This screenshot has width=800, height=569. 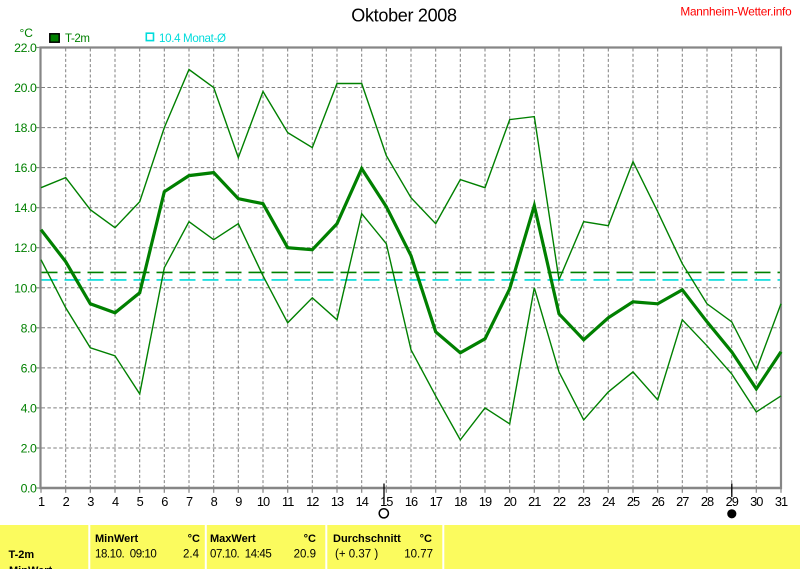 I want to click on svg-text: 18.0, so click(x=25, y=128).